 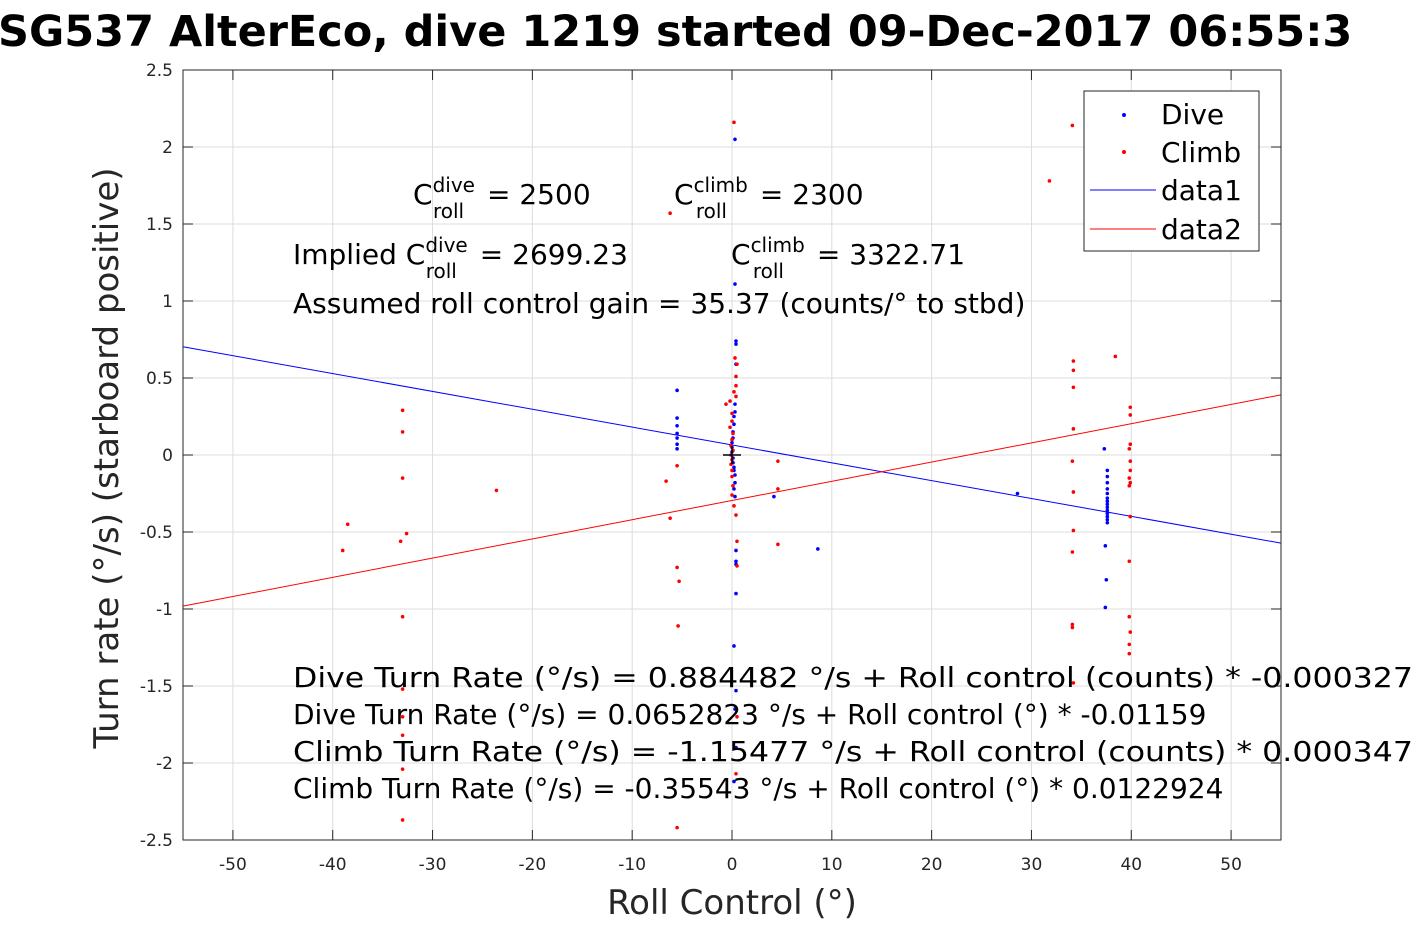 What do you see at coordinates (233, 865) in the screenshot?
I see `x-tick-label: -50` at bounding box center [233, 865].